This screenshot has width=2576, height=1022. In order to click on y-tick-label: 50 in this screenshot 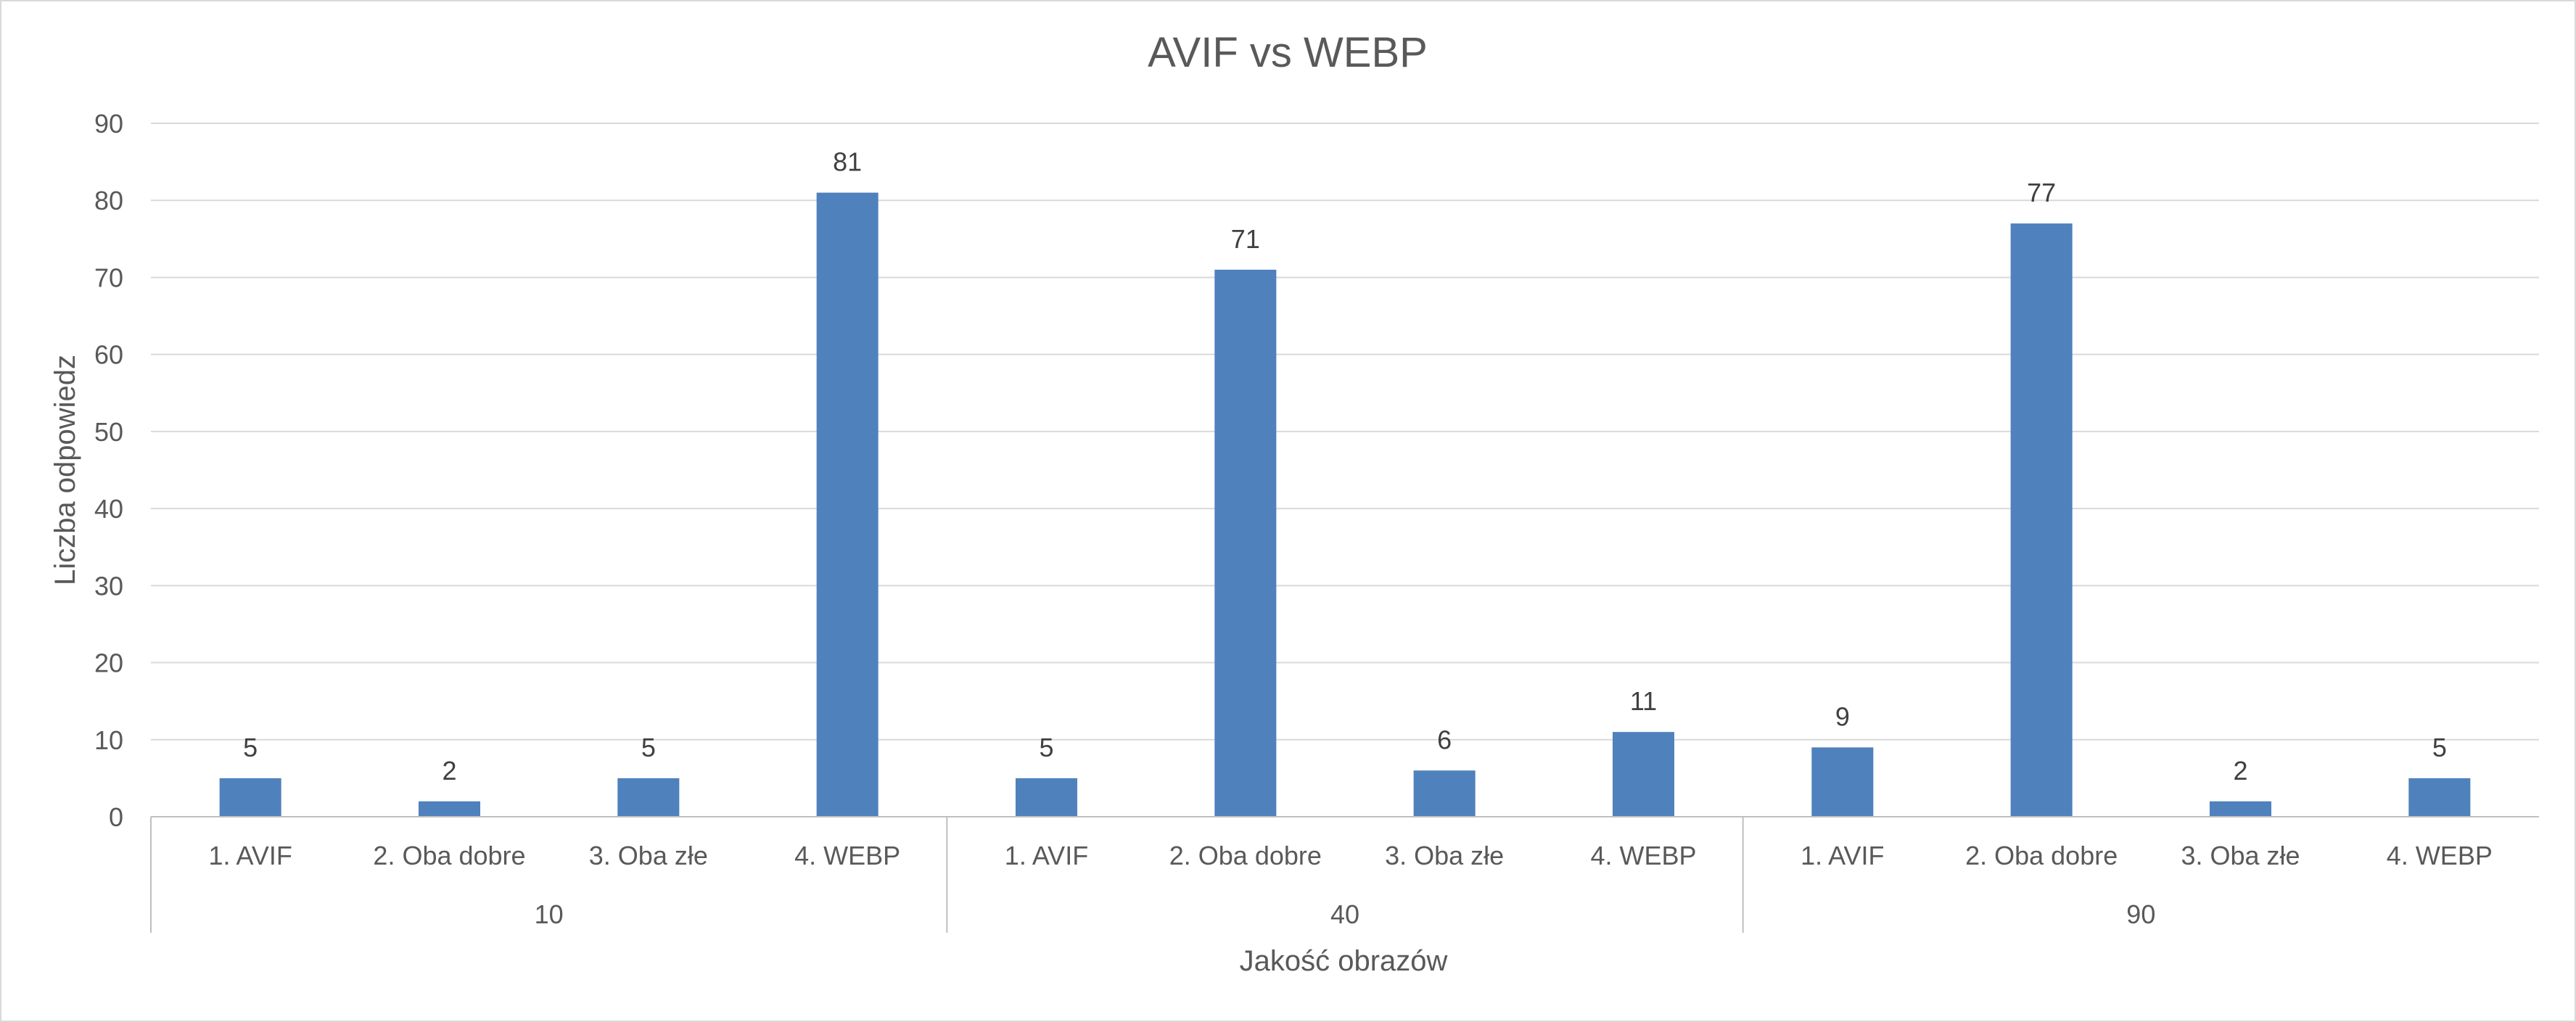, I will do `click(108, 432)`.